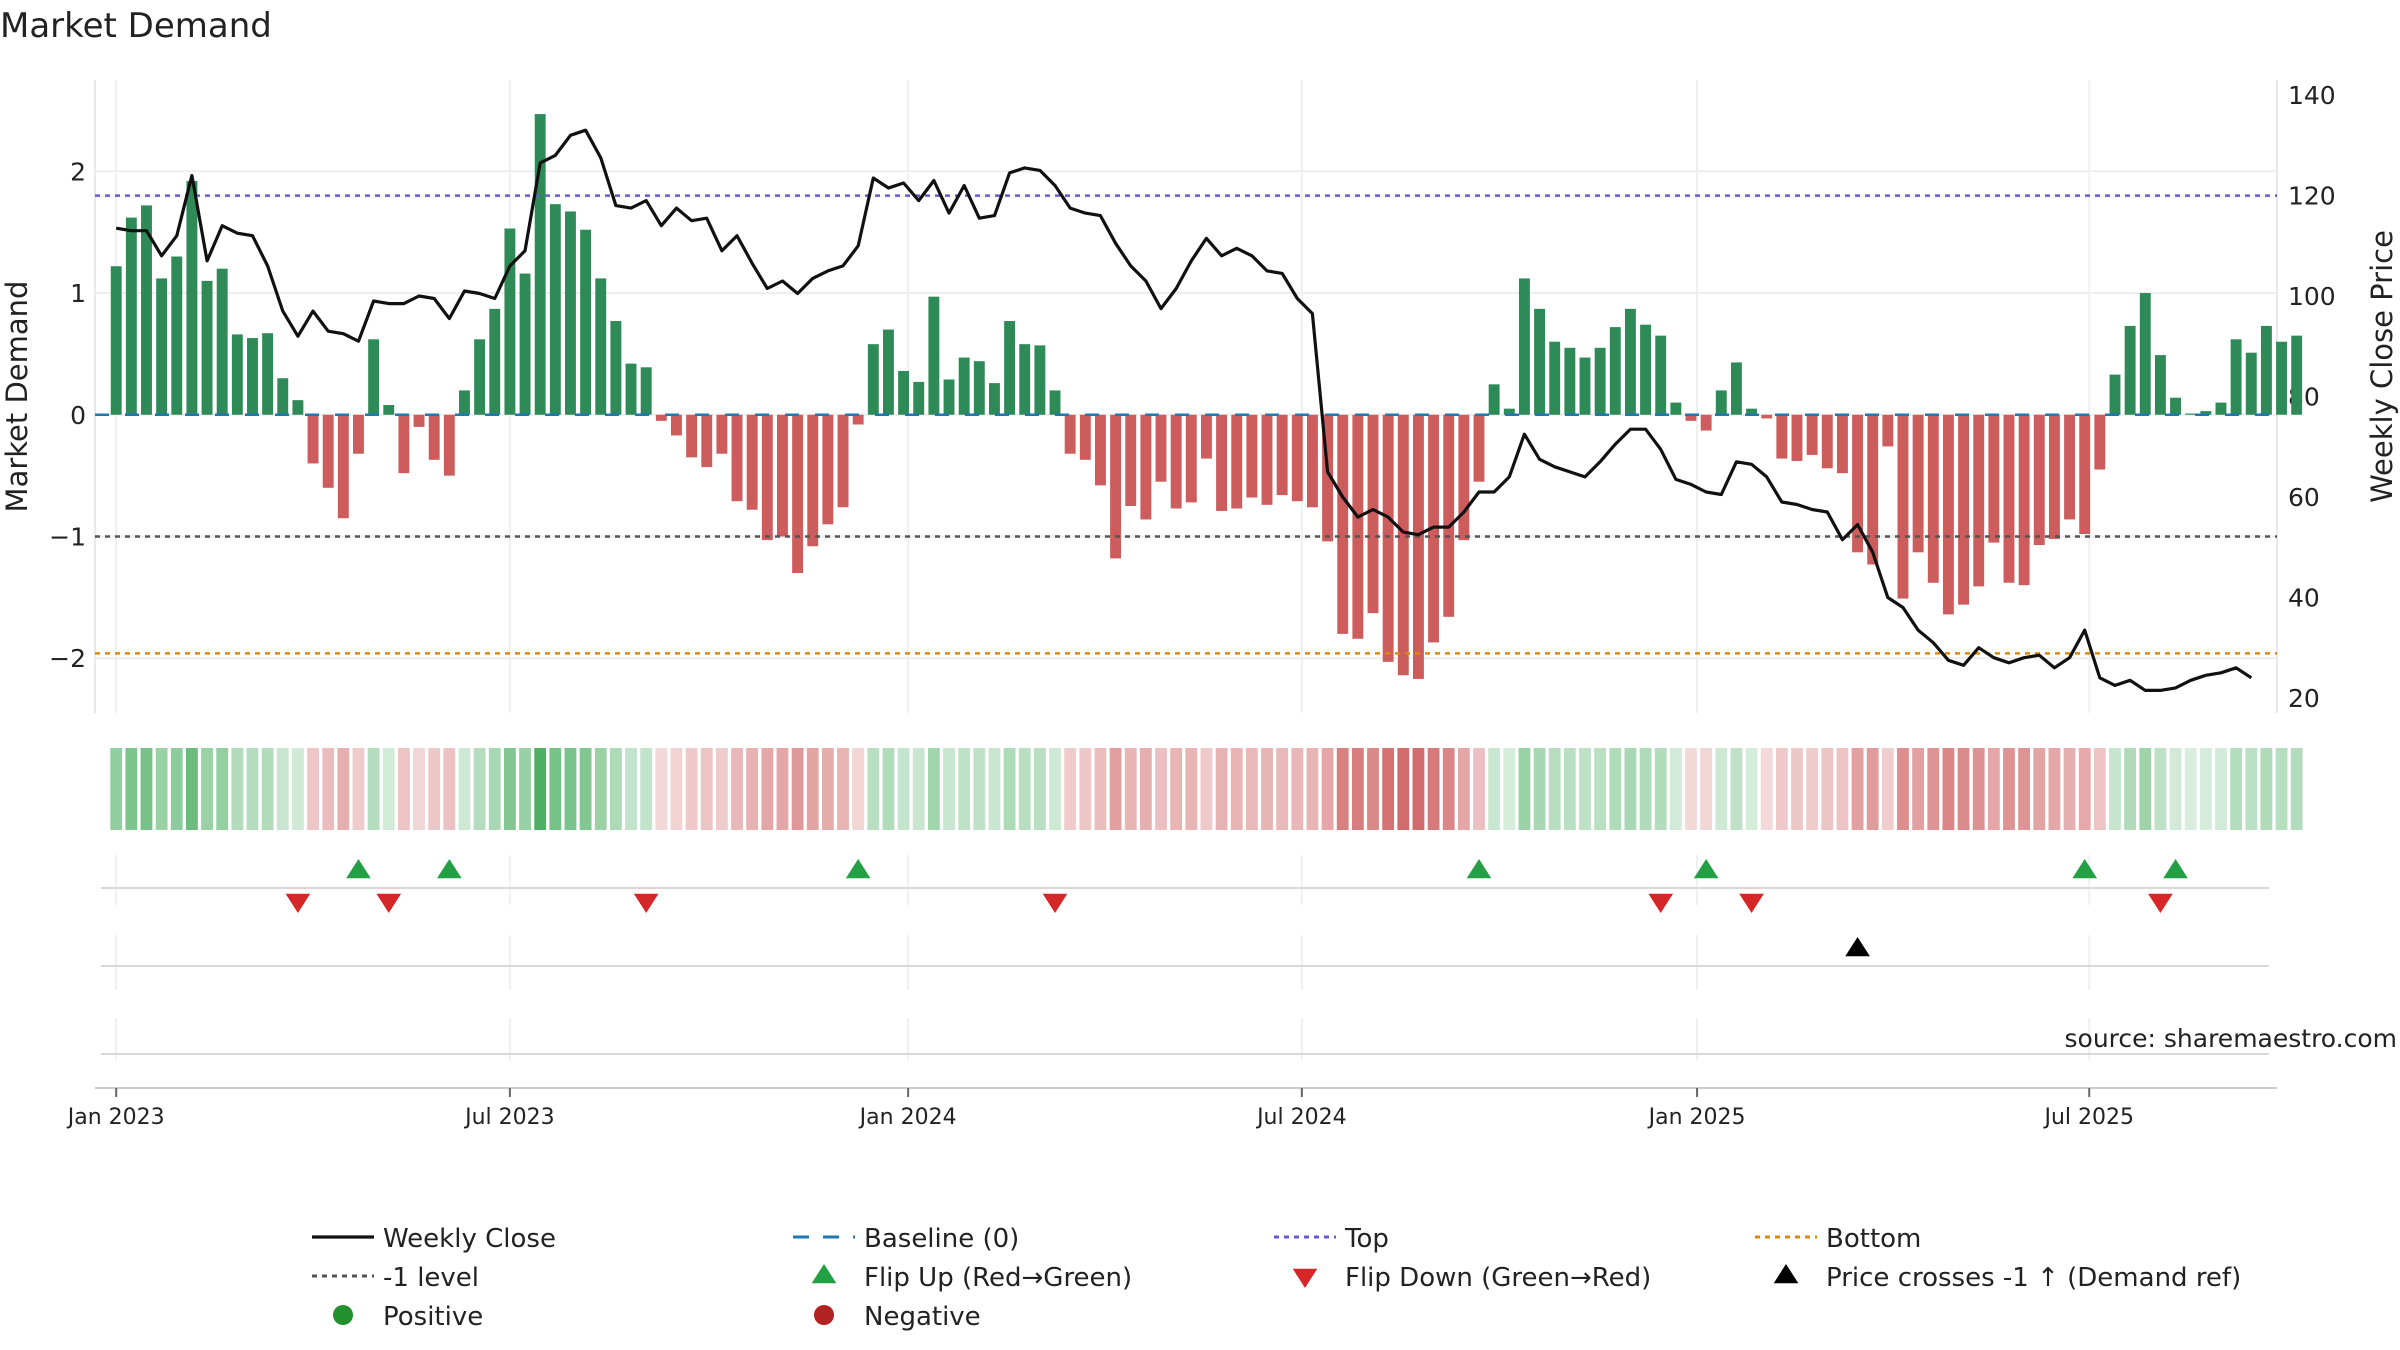 Image resolution: width=2400 pixels, height=1350 pixels. Describe the element at coordinates (1857, 947) in the screenshot. I see `price-cross-marker` at that location.